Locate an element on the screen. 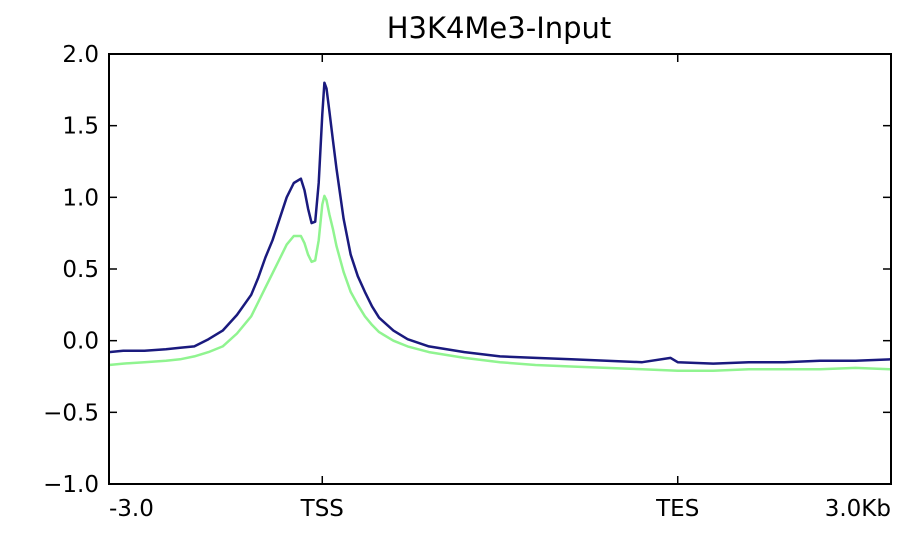 The height and width of the screenshot is (550, 918). y-tick-label: 1.5 is located at coordinates (80, 127).